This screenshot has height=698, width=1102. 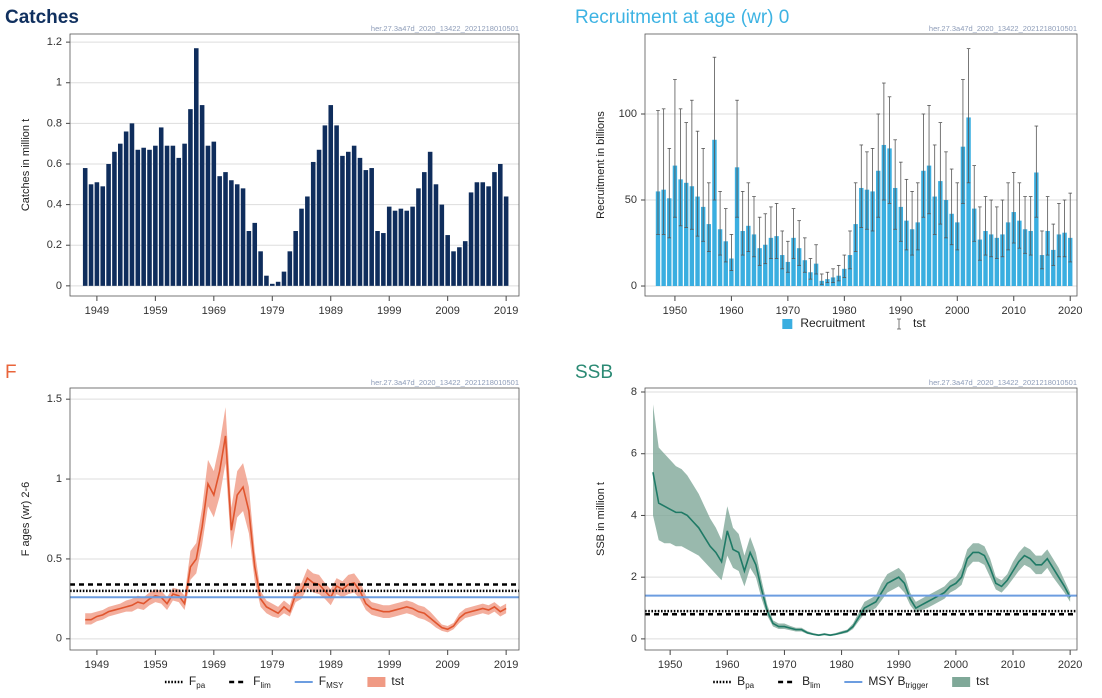 I want to click on x-tick-label: 1969, so click(x=214, y=665).